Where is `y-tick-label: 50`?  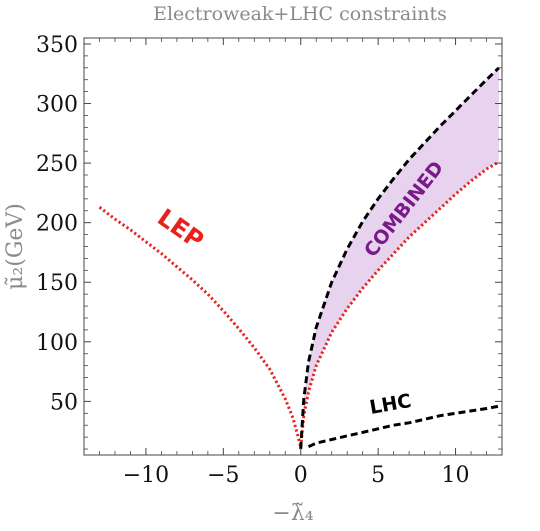
y-tick-label: 50 is located at coordinates (64, 402).